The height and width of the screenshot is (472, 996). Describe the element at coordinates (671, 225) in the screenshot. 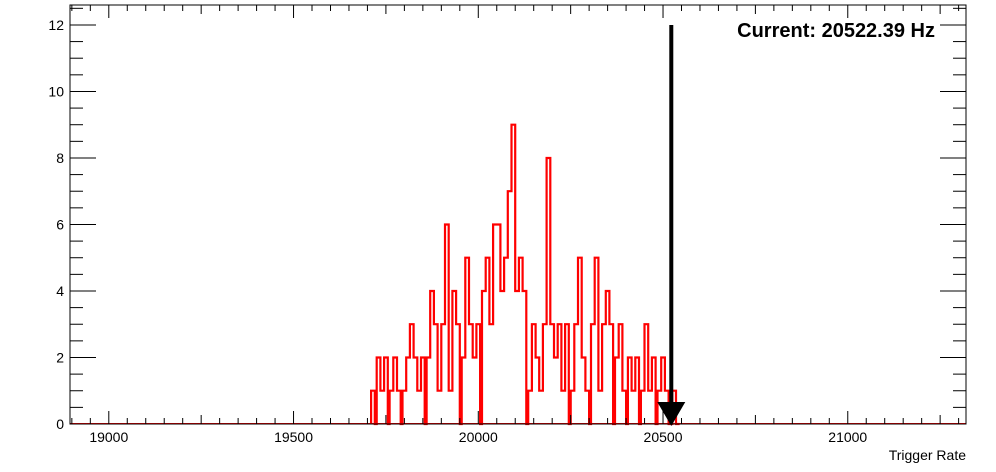

I see `current-marker` at that location.